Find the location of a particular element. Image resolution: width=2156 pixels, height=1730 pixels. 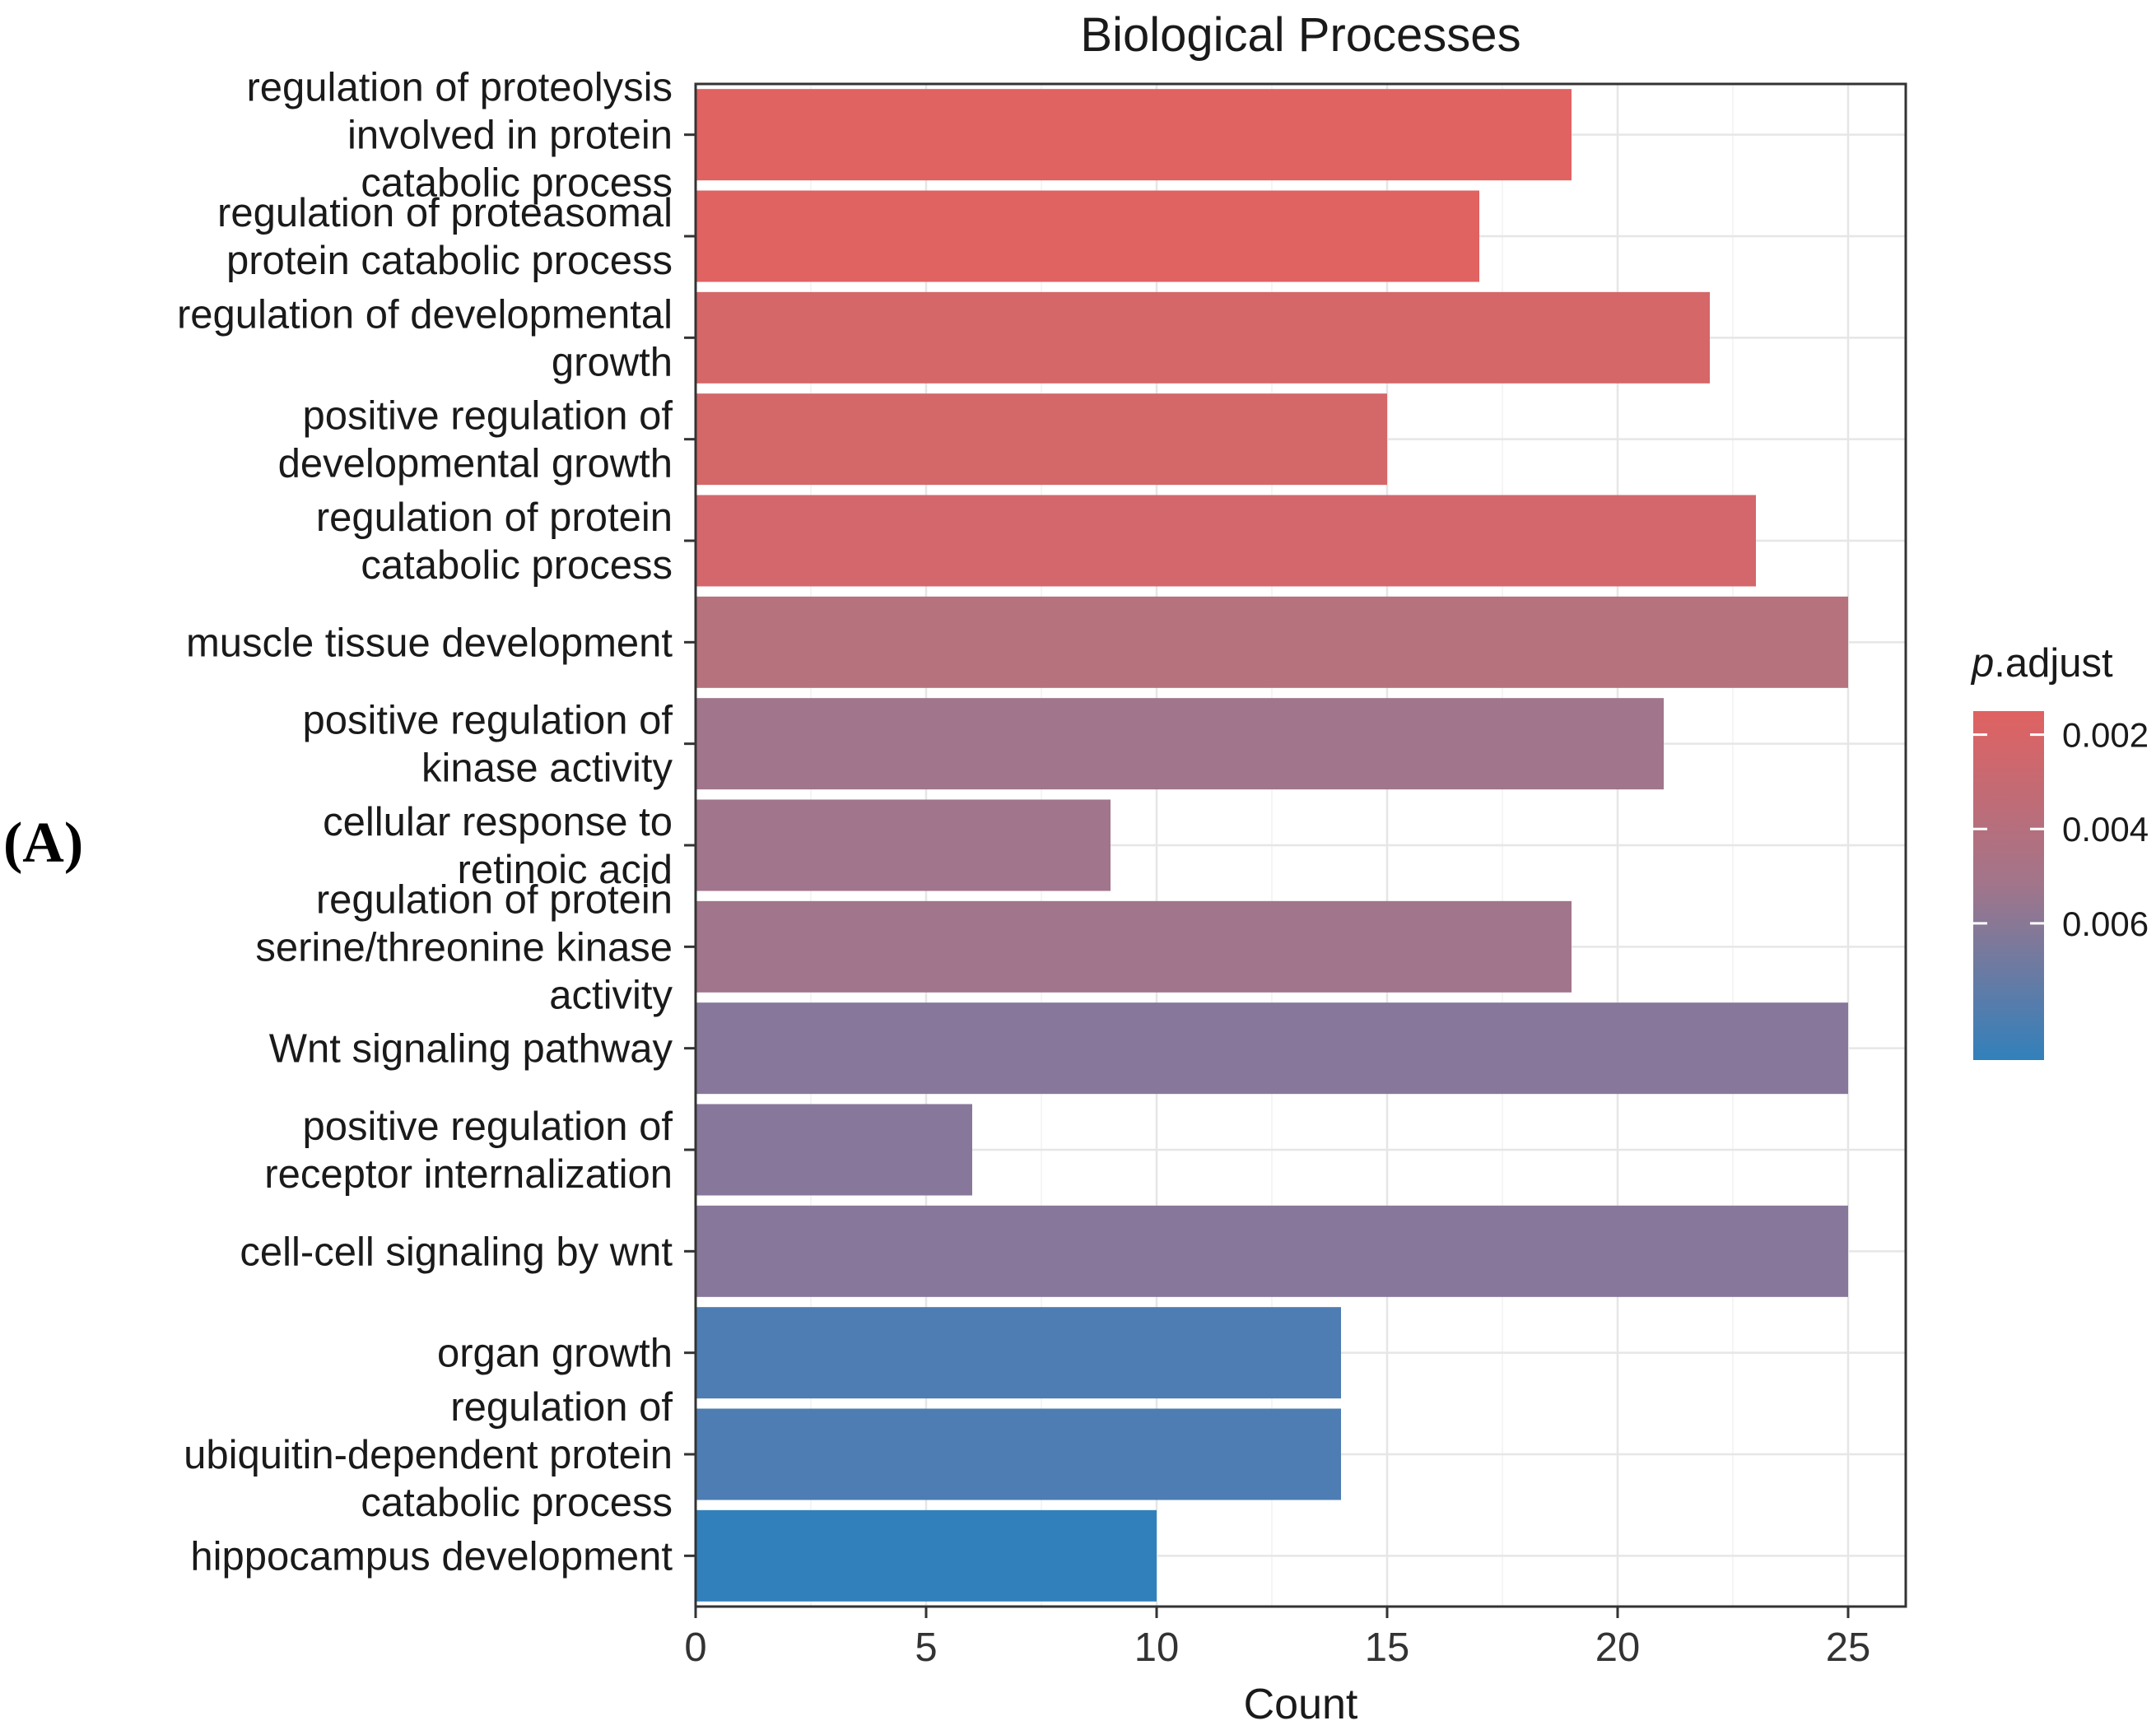

legend-title-rest: .adjust is located at coordinates (2053, 663).